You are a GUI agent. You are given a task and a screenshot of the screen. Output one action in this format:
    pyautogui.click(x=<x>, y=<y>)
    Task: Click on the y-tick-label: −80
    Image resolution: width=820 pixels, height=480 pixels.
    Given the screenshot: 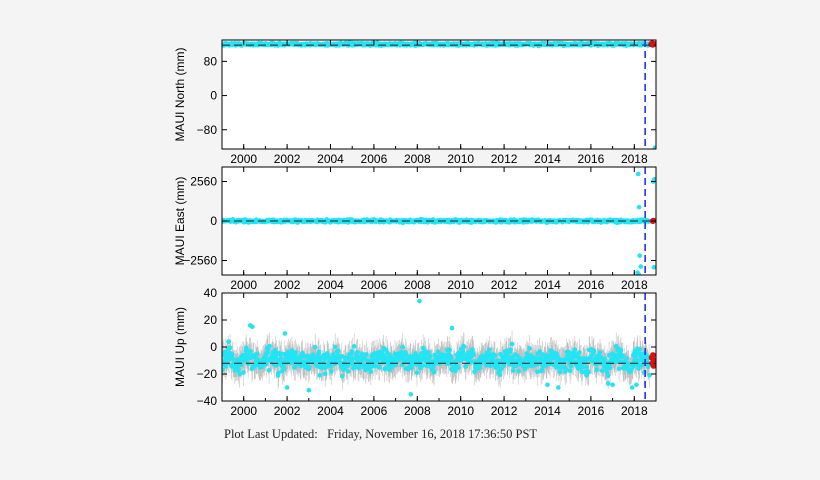 What is the action you would take?
    pyautogui.click(x=207, y=130)
    